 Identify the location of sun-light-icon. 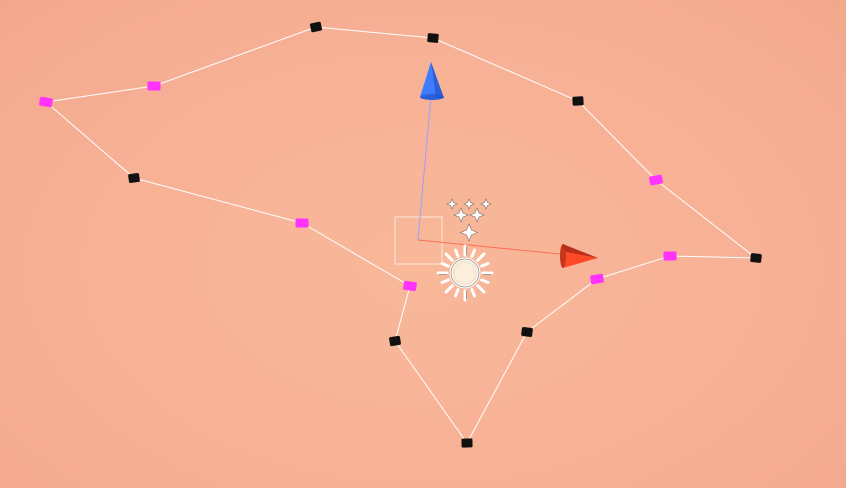
(465, 273).